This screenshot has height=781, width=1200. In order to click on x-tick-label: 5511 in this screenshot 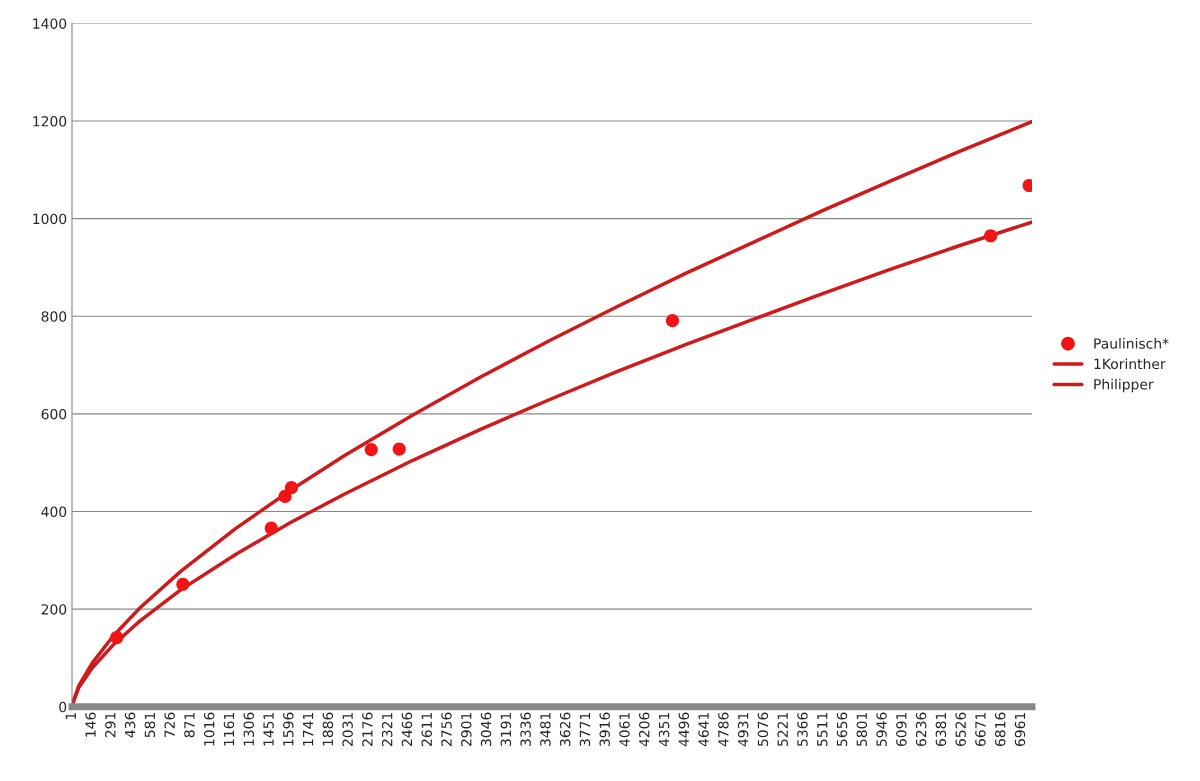, I will do `click(822, 729)`.